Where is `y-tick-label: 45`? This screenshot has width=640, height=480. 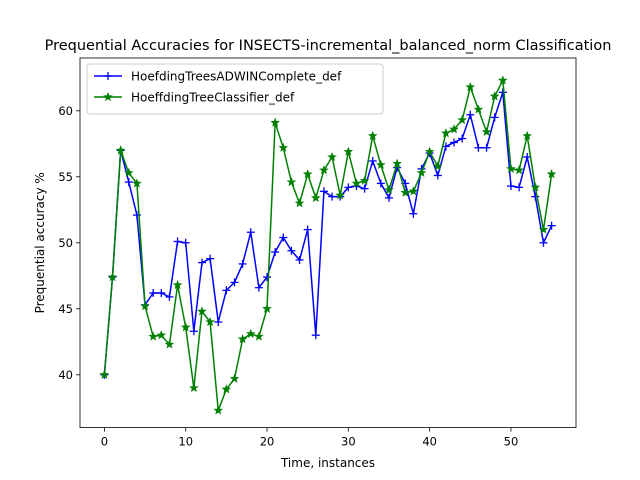 y-tick-label: 45 is located at coordinates (65, 309).